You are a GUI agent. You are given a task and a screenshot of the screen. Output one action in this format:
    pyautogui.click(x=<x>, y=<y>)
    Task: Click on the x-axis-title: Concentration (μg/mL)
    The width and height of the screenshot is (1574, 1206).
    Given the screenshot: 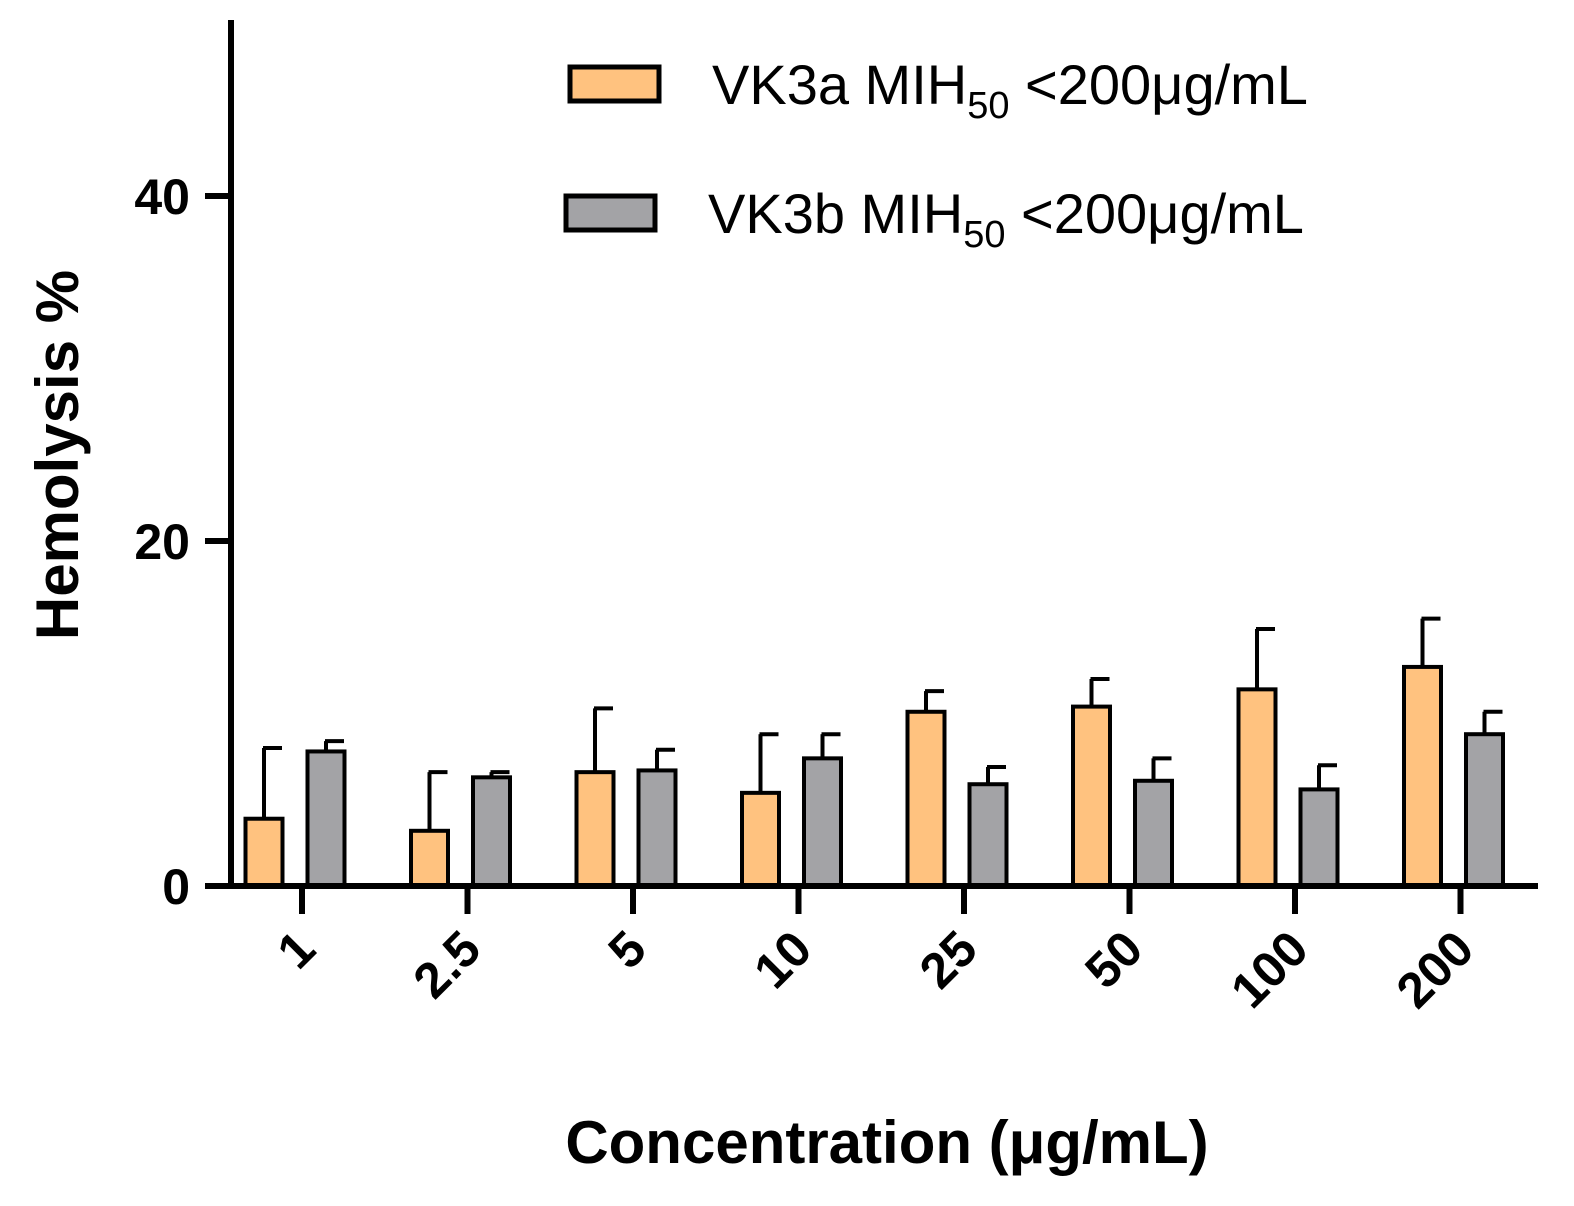 What is the action you would take?
    pyautogui.click(x=886, y=1142)
    